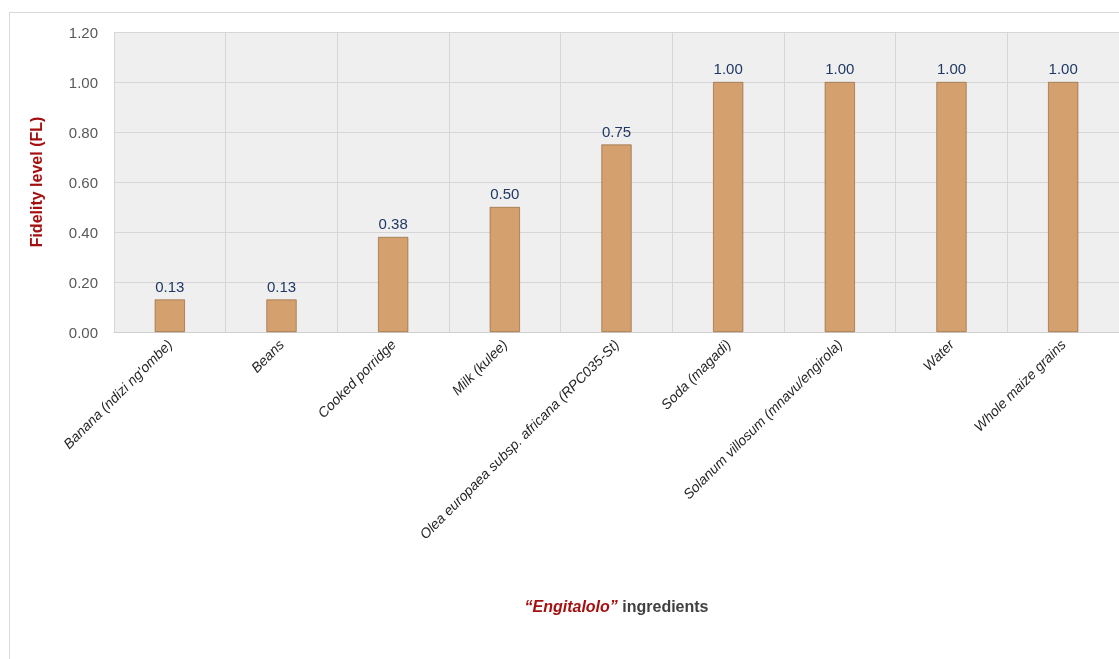  Describe the element at coordinates (83, 282) in the screenshot. I see `y-tick-label: 0.20` at that location.